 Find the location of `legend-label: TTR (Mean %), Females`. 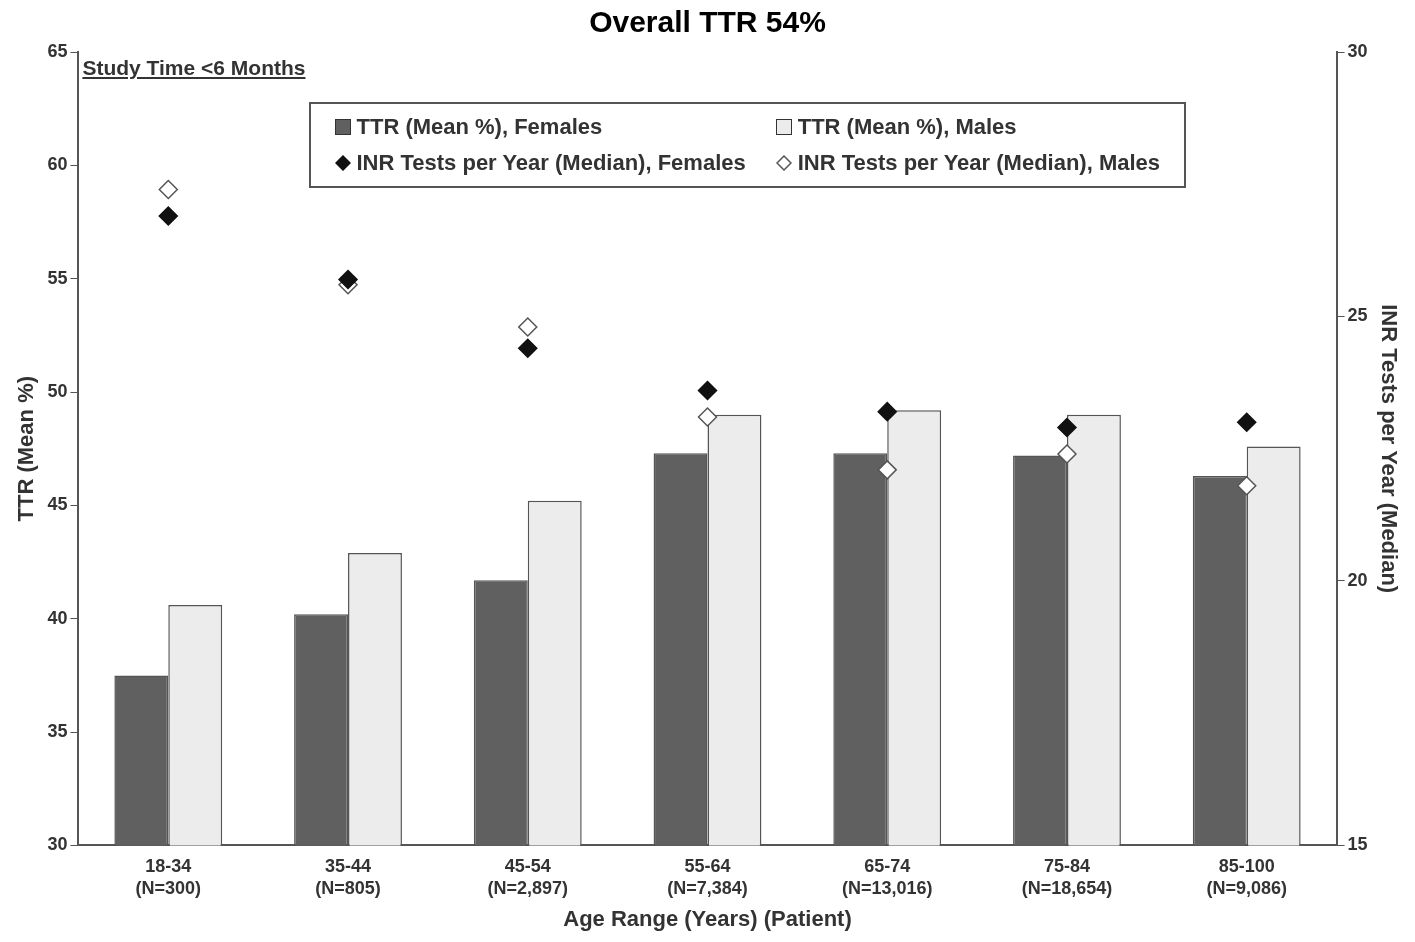

legend-label: TTR (Mean %), Females is located at coordinates (479, 127).